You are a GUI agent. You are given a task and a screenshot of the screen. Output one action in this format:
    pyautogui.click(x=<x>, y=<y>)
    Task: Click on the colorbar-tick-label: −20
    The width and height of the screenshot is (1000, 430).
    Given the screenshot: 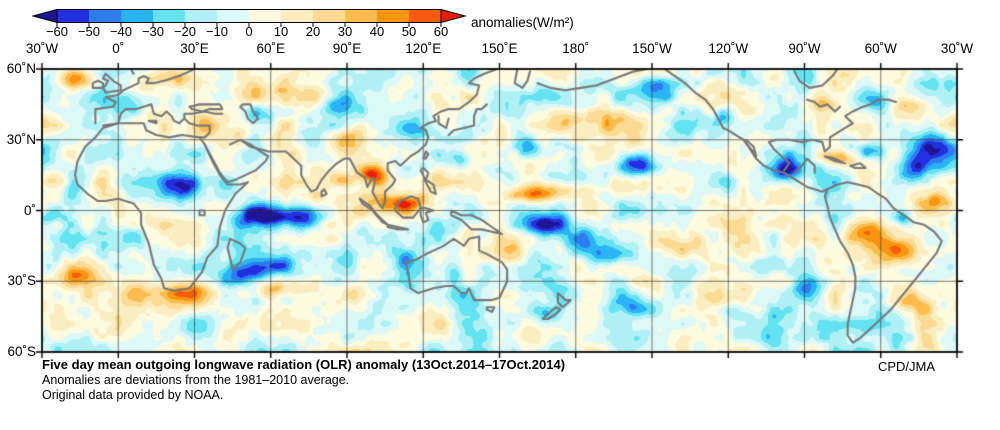 What is the action you would take?
    pyautogui.click(x=185, y=31)
    